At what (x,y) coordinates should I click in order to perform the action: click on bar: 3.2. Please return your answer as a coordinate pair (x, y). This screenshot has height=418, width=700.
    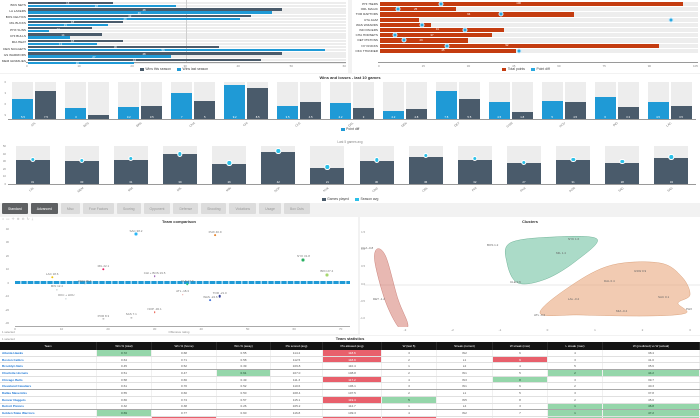
    Looking at the image, I should click on (129, 113).